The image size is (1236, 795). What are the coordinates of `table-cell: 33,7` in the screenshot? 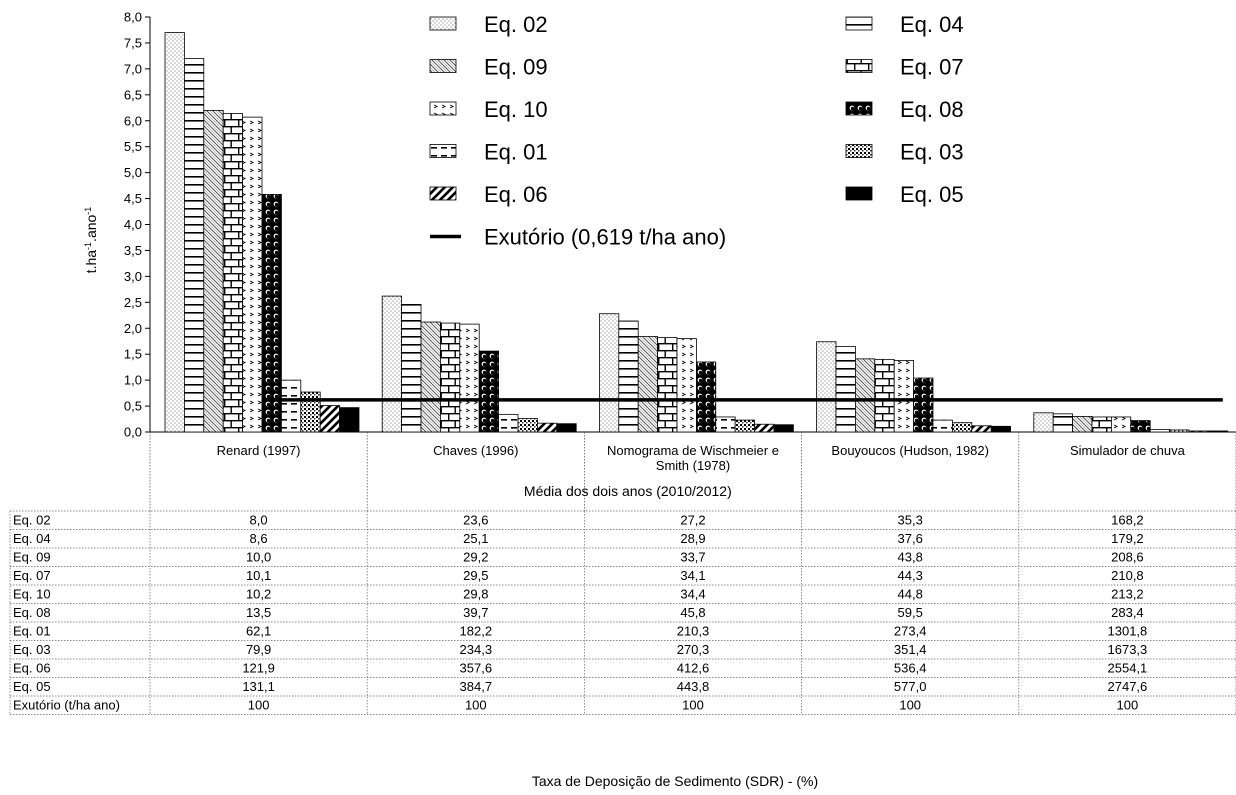 It's located at (692, 557).